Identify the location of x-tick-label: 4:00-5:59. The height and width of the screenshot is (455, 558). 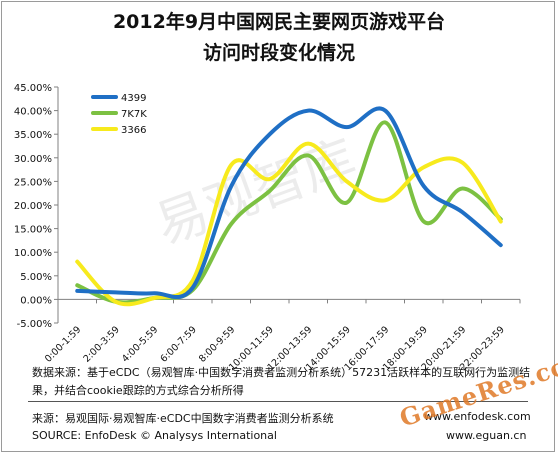
(140, 344).